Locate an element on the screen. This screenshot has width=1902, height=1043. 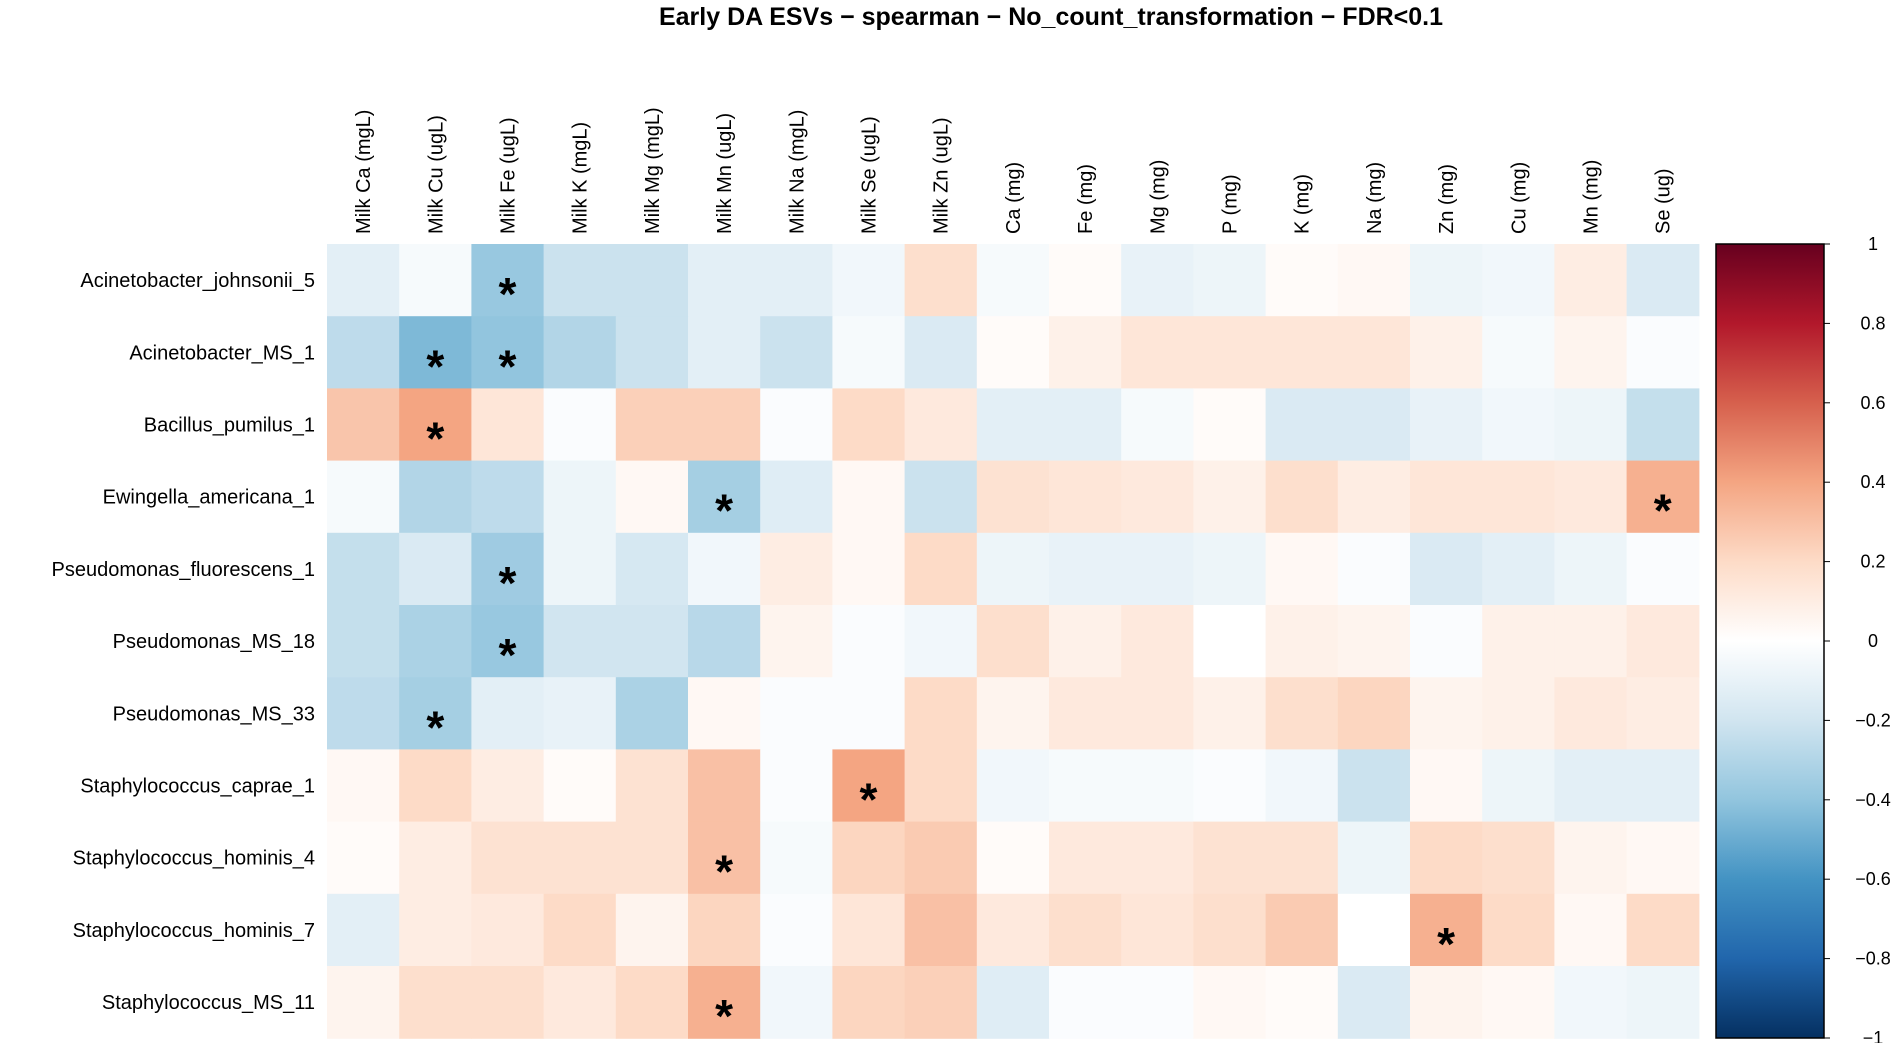
column-label: Milk Fe (ugL) is located at coordinates (509, 175).